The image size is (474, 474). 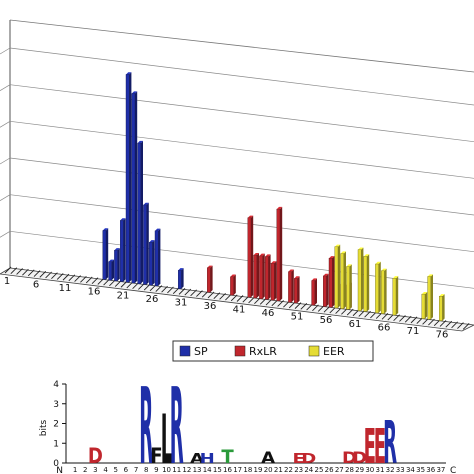 What do you see at coordinates (239, 310) in the screenshot?
I see `x-tick-label: 41` at bounding box center [239, 310].